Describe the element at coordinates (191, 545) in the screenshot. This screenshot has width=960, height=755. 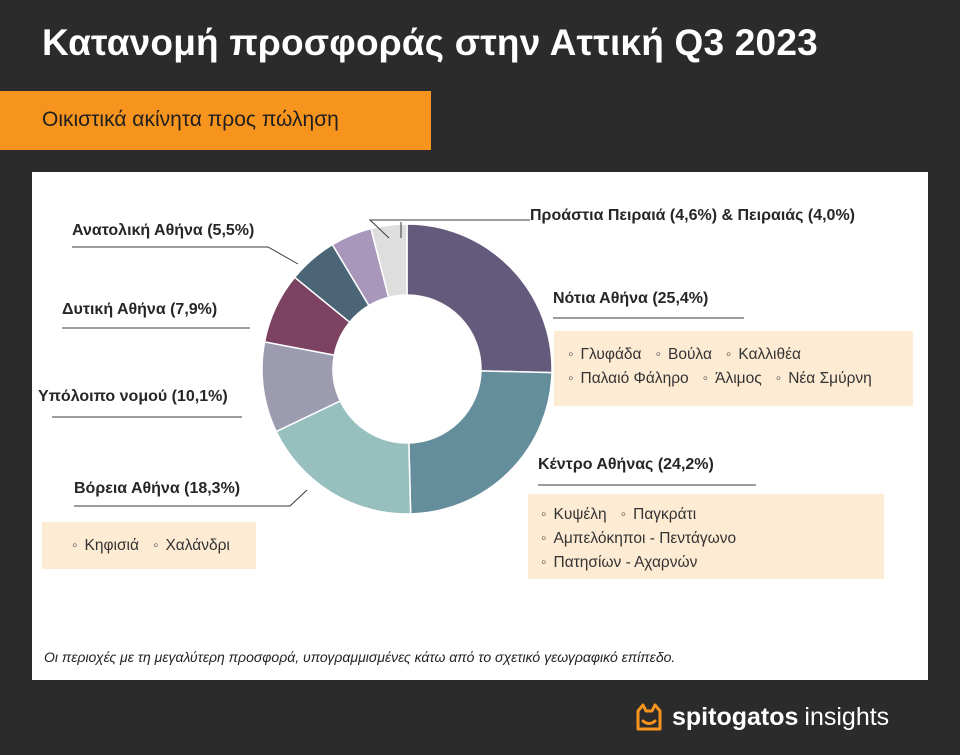
I see `area-item: Χαλάνδρι` at that location.